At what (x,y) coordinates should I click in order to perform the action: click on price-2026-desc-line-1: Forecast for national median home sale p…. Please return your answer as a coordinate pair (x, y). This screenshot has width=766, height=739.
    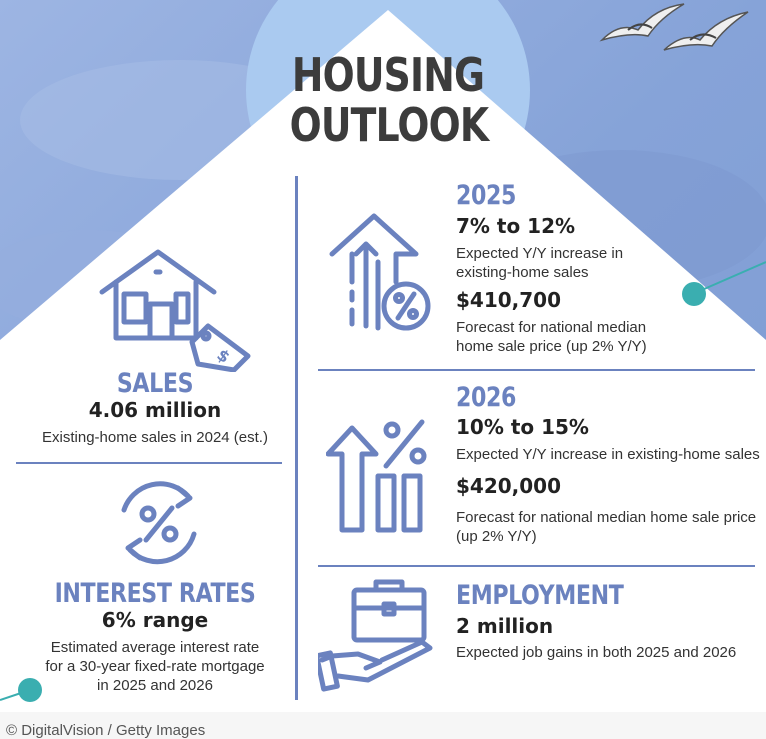
    Looking at the image, I should click on (606, 517).